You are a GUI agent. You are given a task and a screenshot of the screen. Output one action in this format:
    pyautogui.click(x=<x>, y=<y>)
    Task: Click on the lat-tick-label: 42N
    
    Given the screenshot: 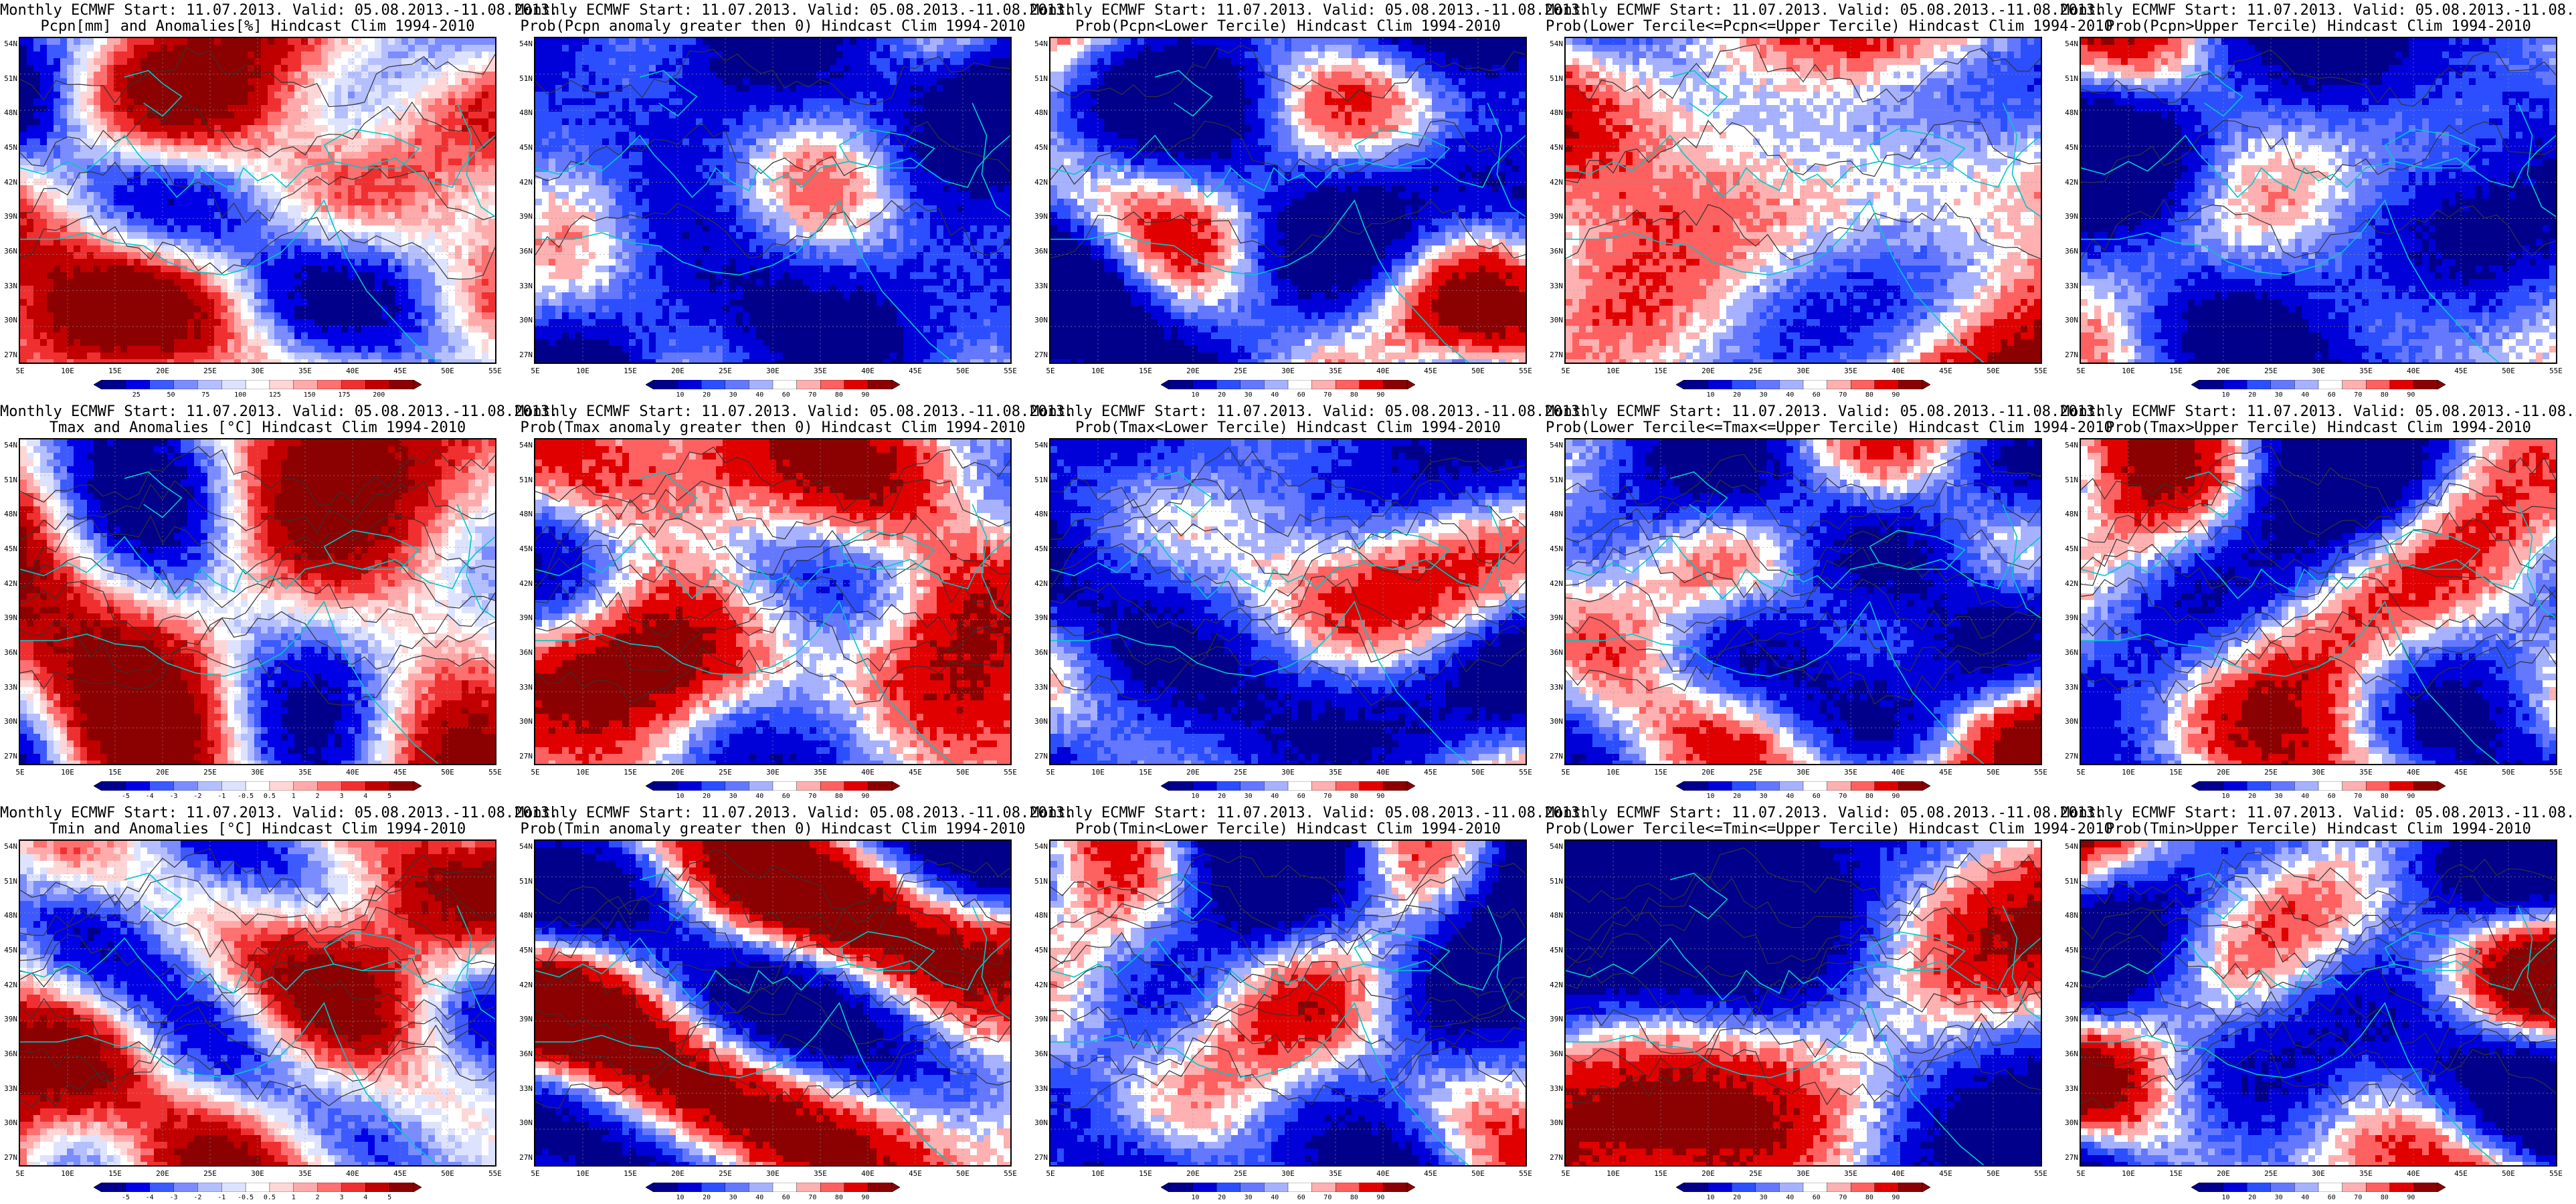 What is the action you would take?
    pyautogui.click(x=1555, y=583)
    